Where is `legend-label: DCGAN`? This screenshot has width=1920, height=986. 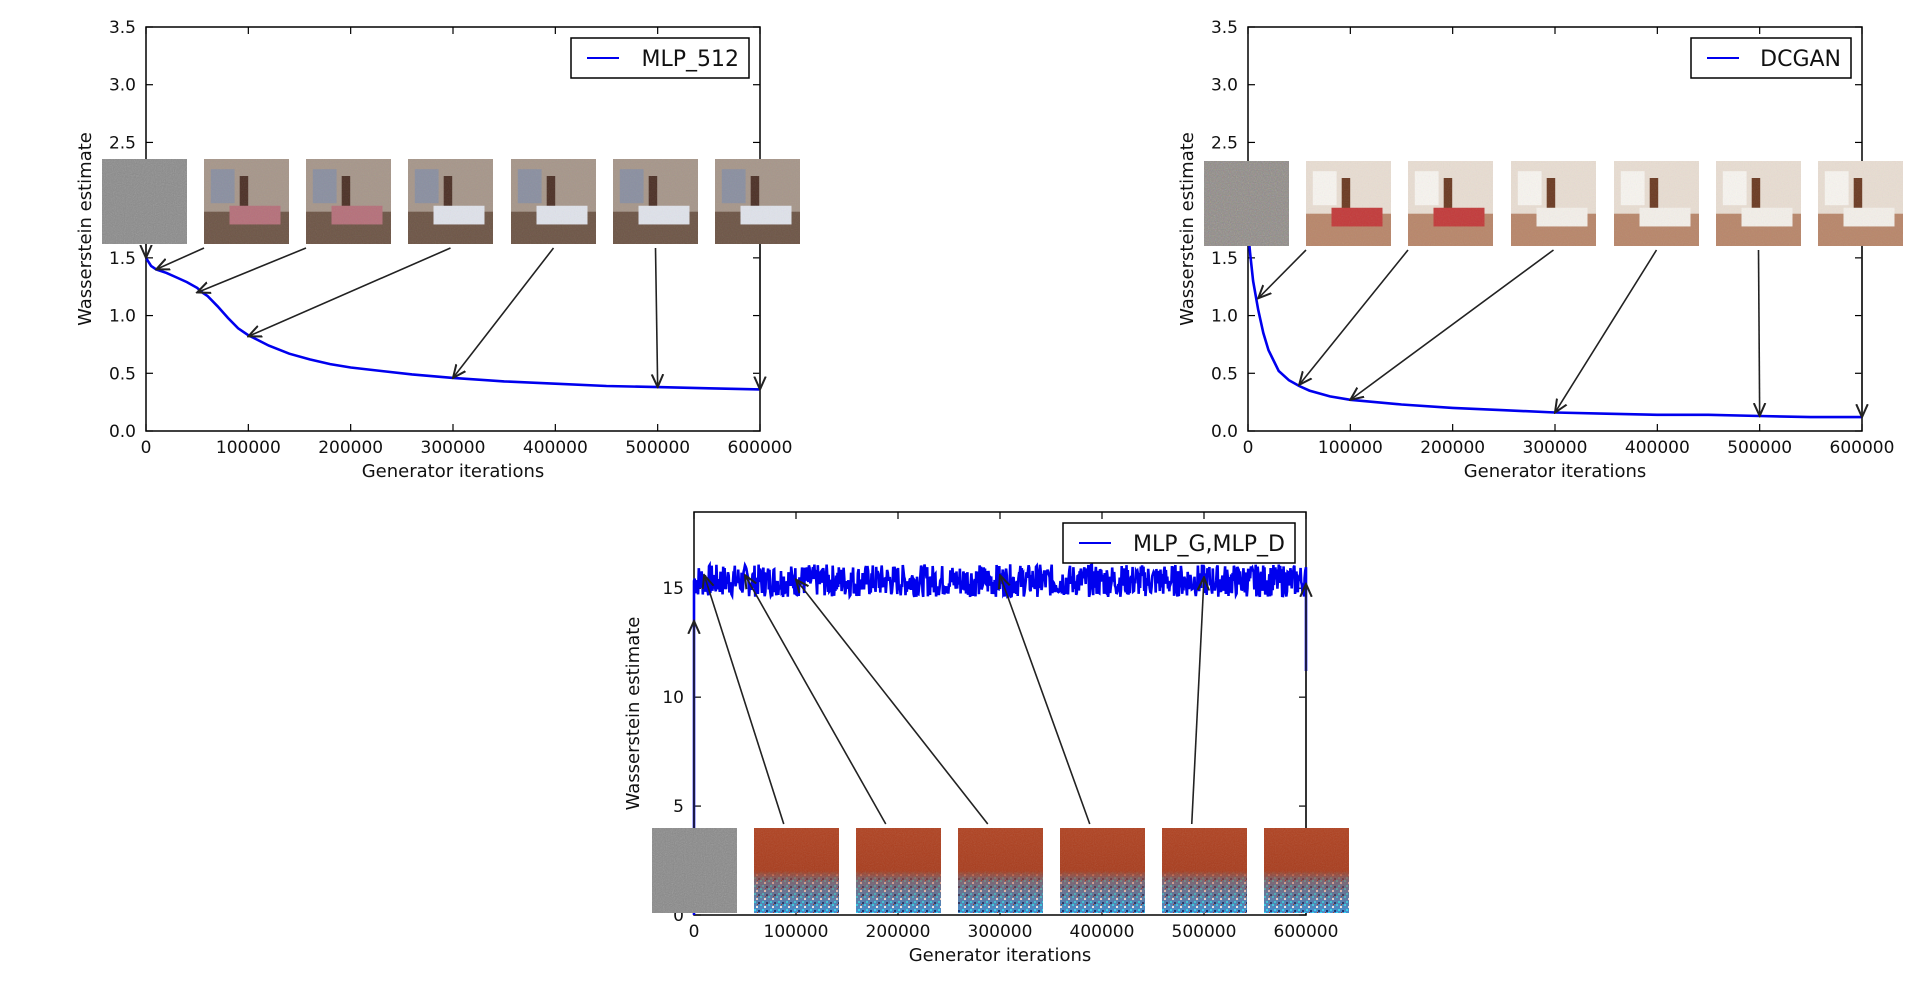
legend-label: DCGAN is located at coordinates (1800, 59).